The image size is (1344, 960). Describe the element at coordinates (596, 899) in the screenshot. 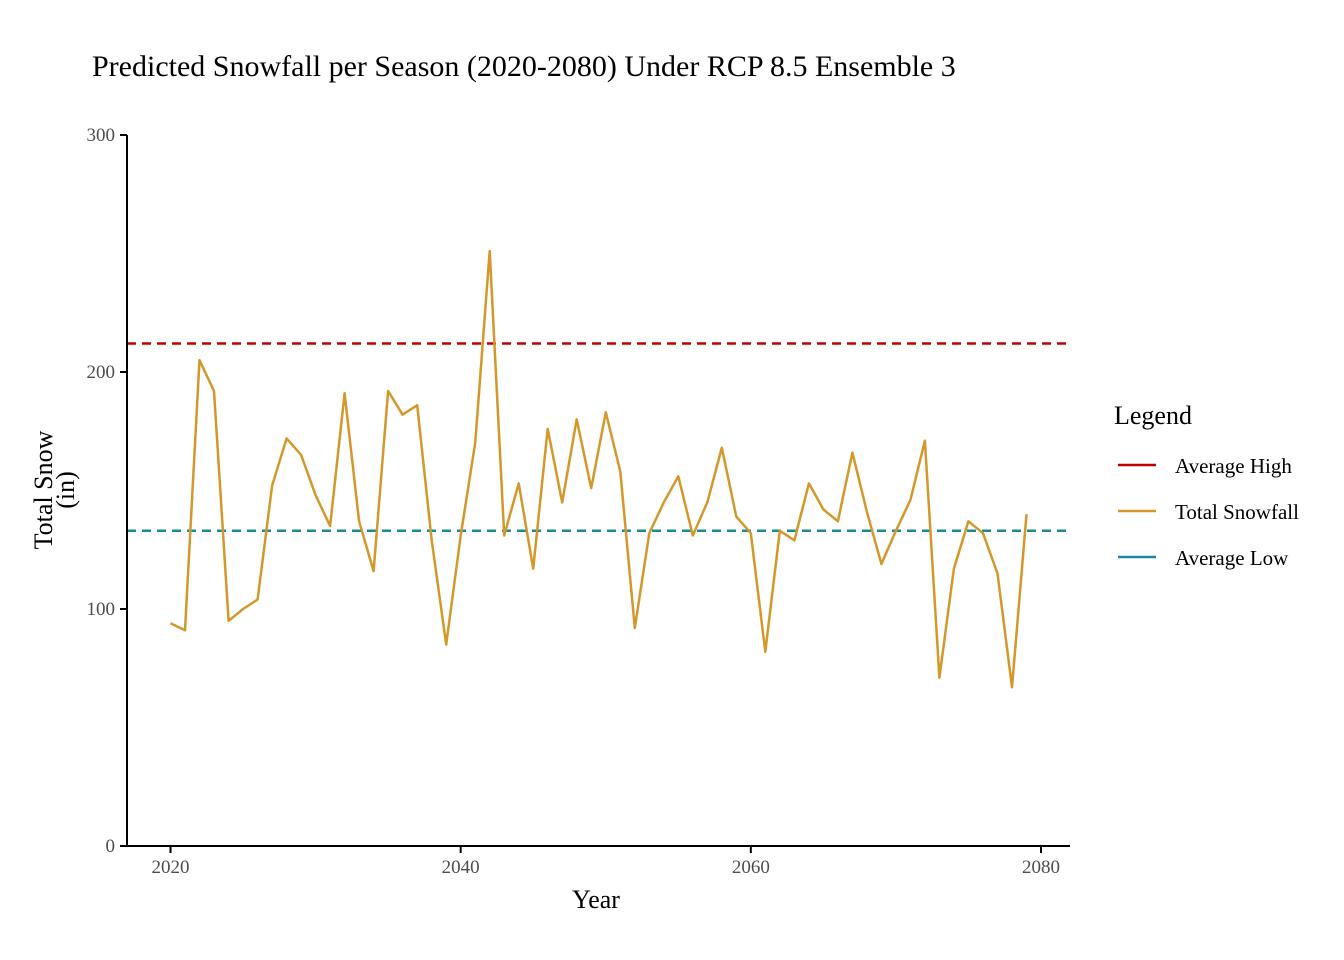

I see `x-axis-title: Year` at that location.